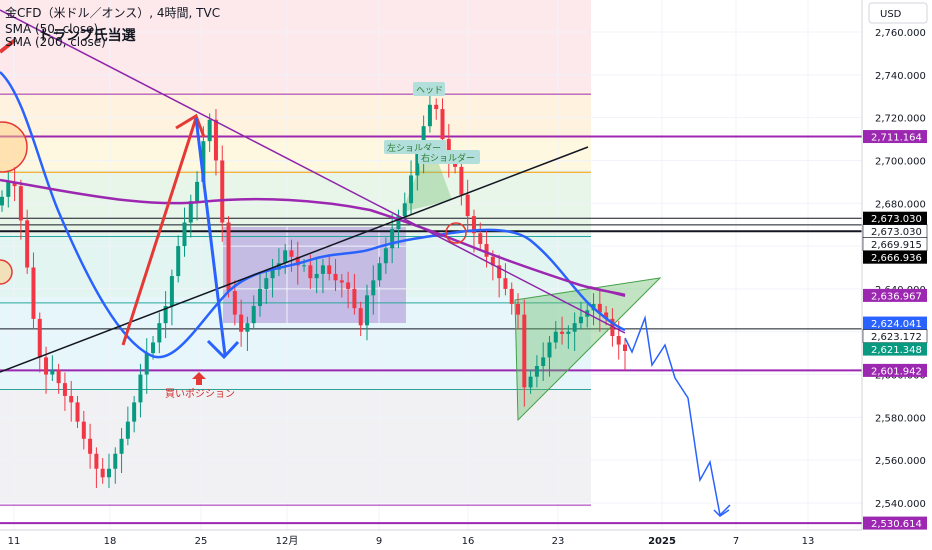  I want to click on x-tick-label: 25, so click(201, 541).